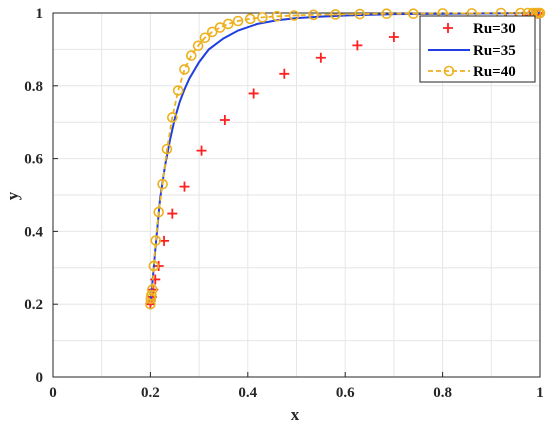 This screenshot has width=550, height=426. What do you see at coordinates (494, 29) in the screenshot?
I see `legend-label-ru30: Ru=30` at bounding box center [494, 29].